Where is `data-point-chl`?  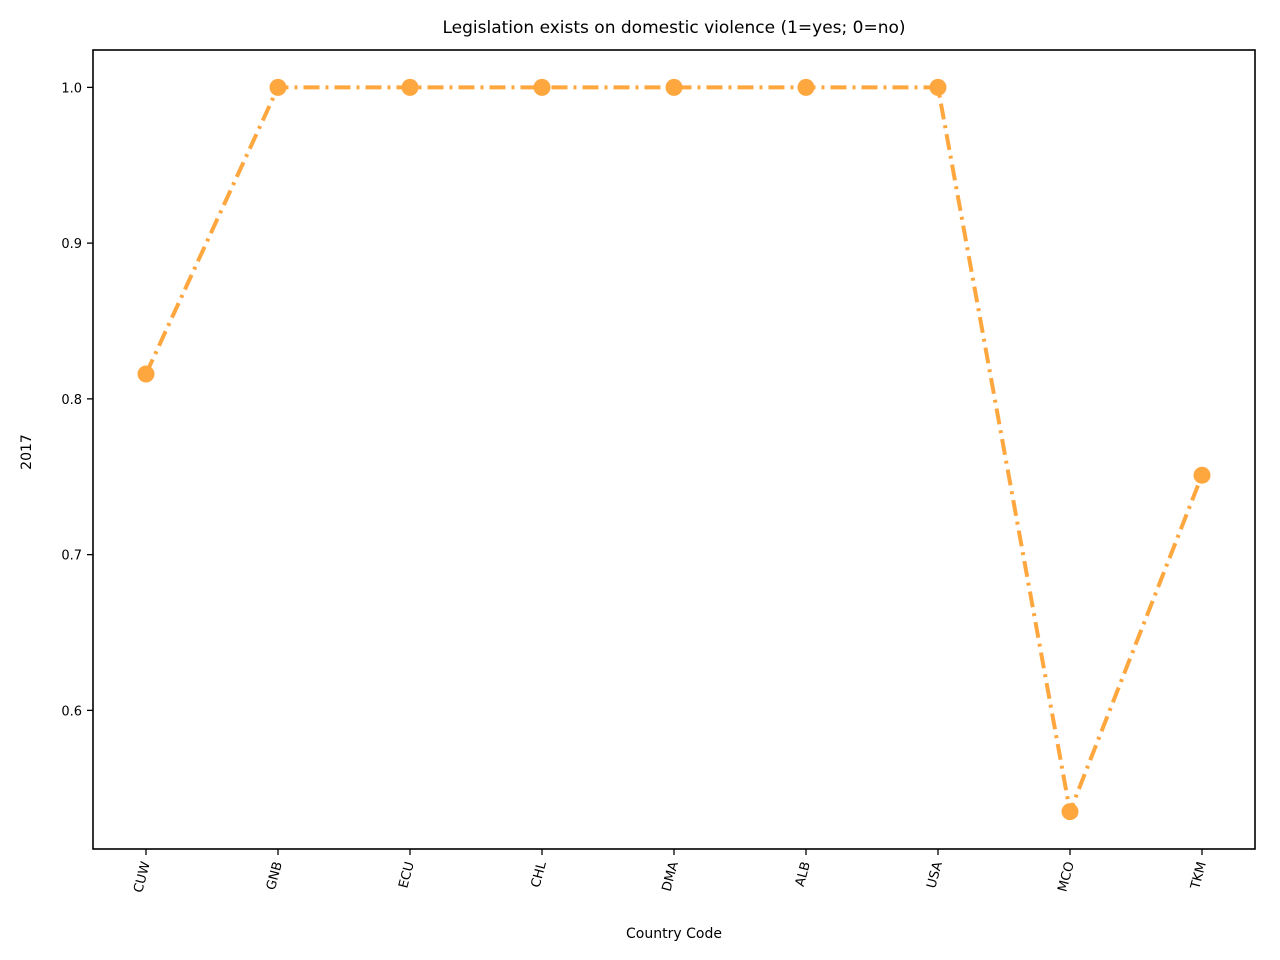
data-point-chl is located at coordinates (542, 87).